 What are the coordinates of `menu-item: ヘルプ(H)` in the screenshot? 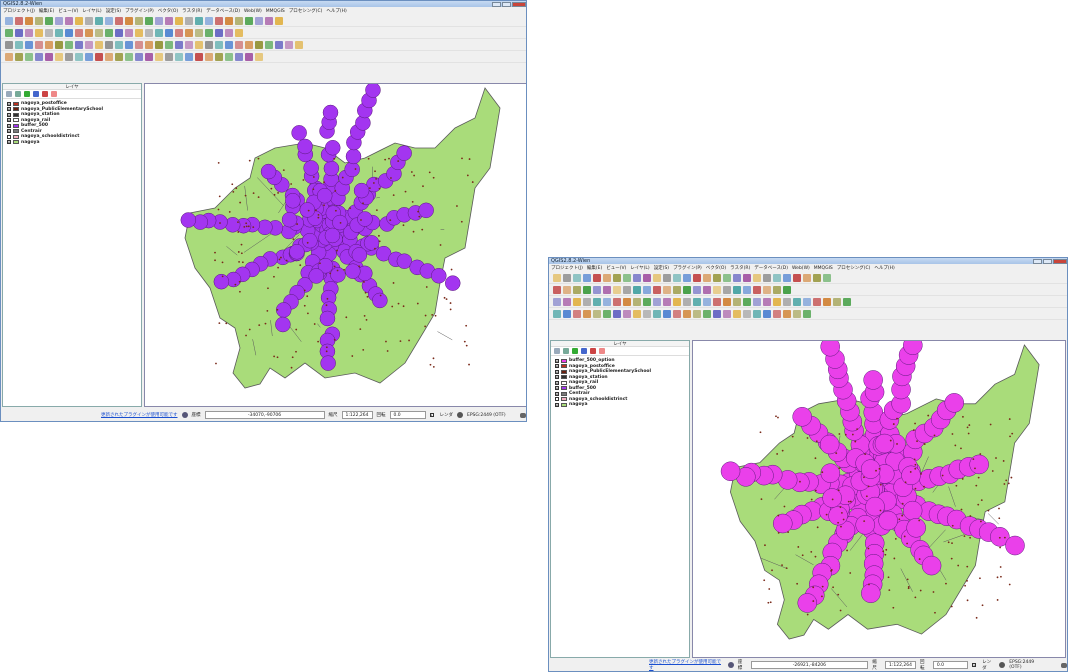 It's located at (884, 268).